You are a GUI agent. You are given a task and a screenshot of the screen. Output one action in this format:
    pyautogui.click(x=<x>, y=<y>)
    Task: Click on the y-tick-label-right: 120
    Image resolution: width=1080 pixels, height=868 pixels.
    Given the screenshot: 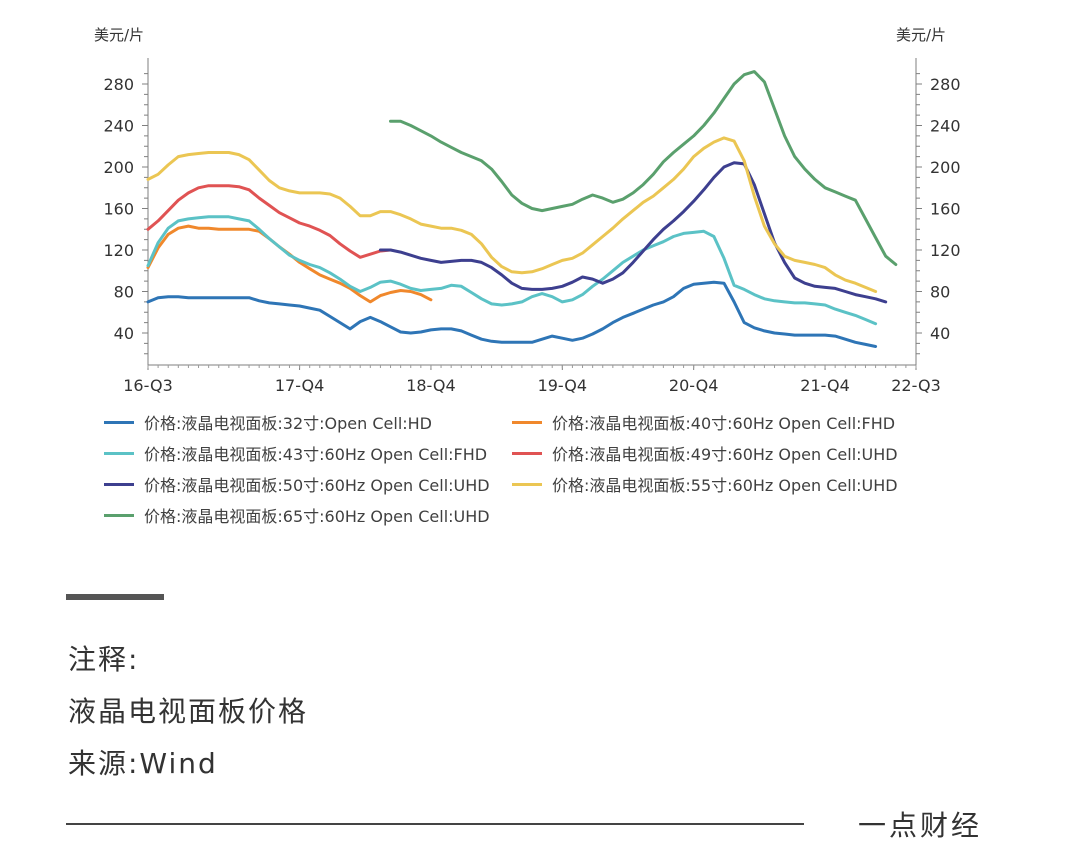 What is the action you would take?
    pyautogui.click(x=945, y=250)
    